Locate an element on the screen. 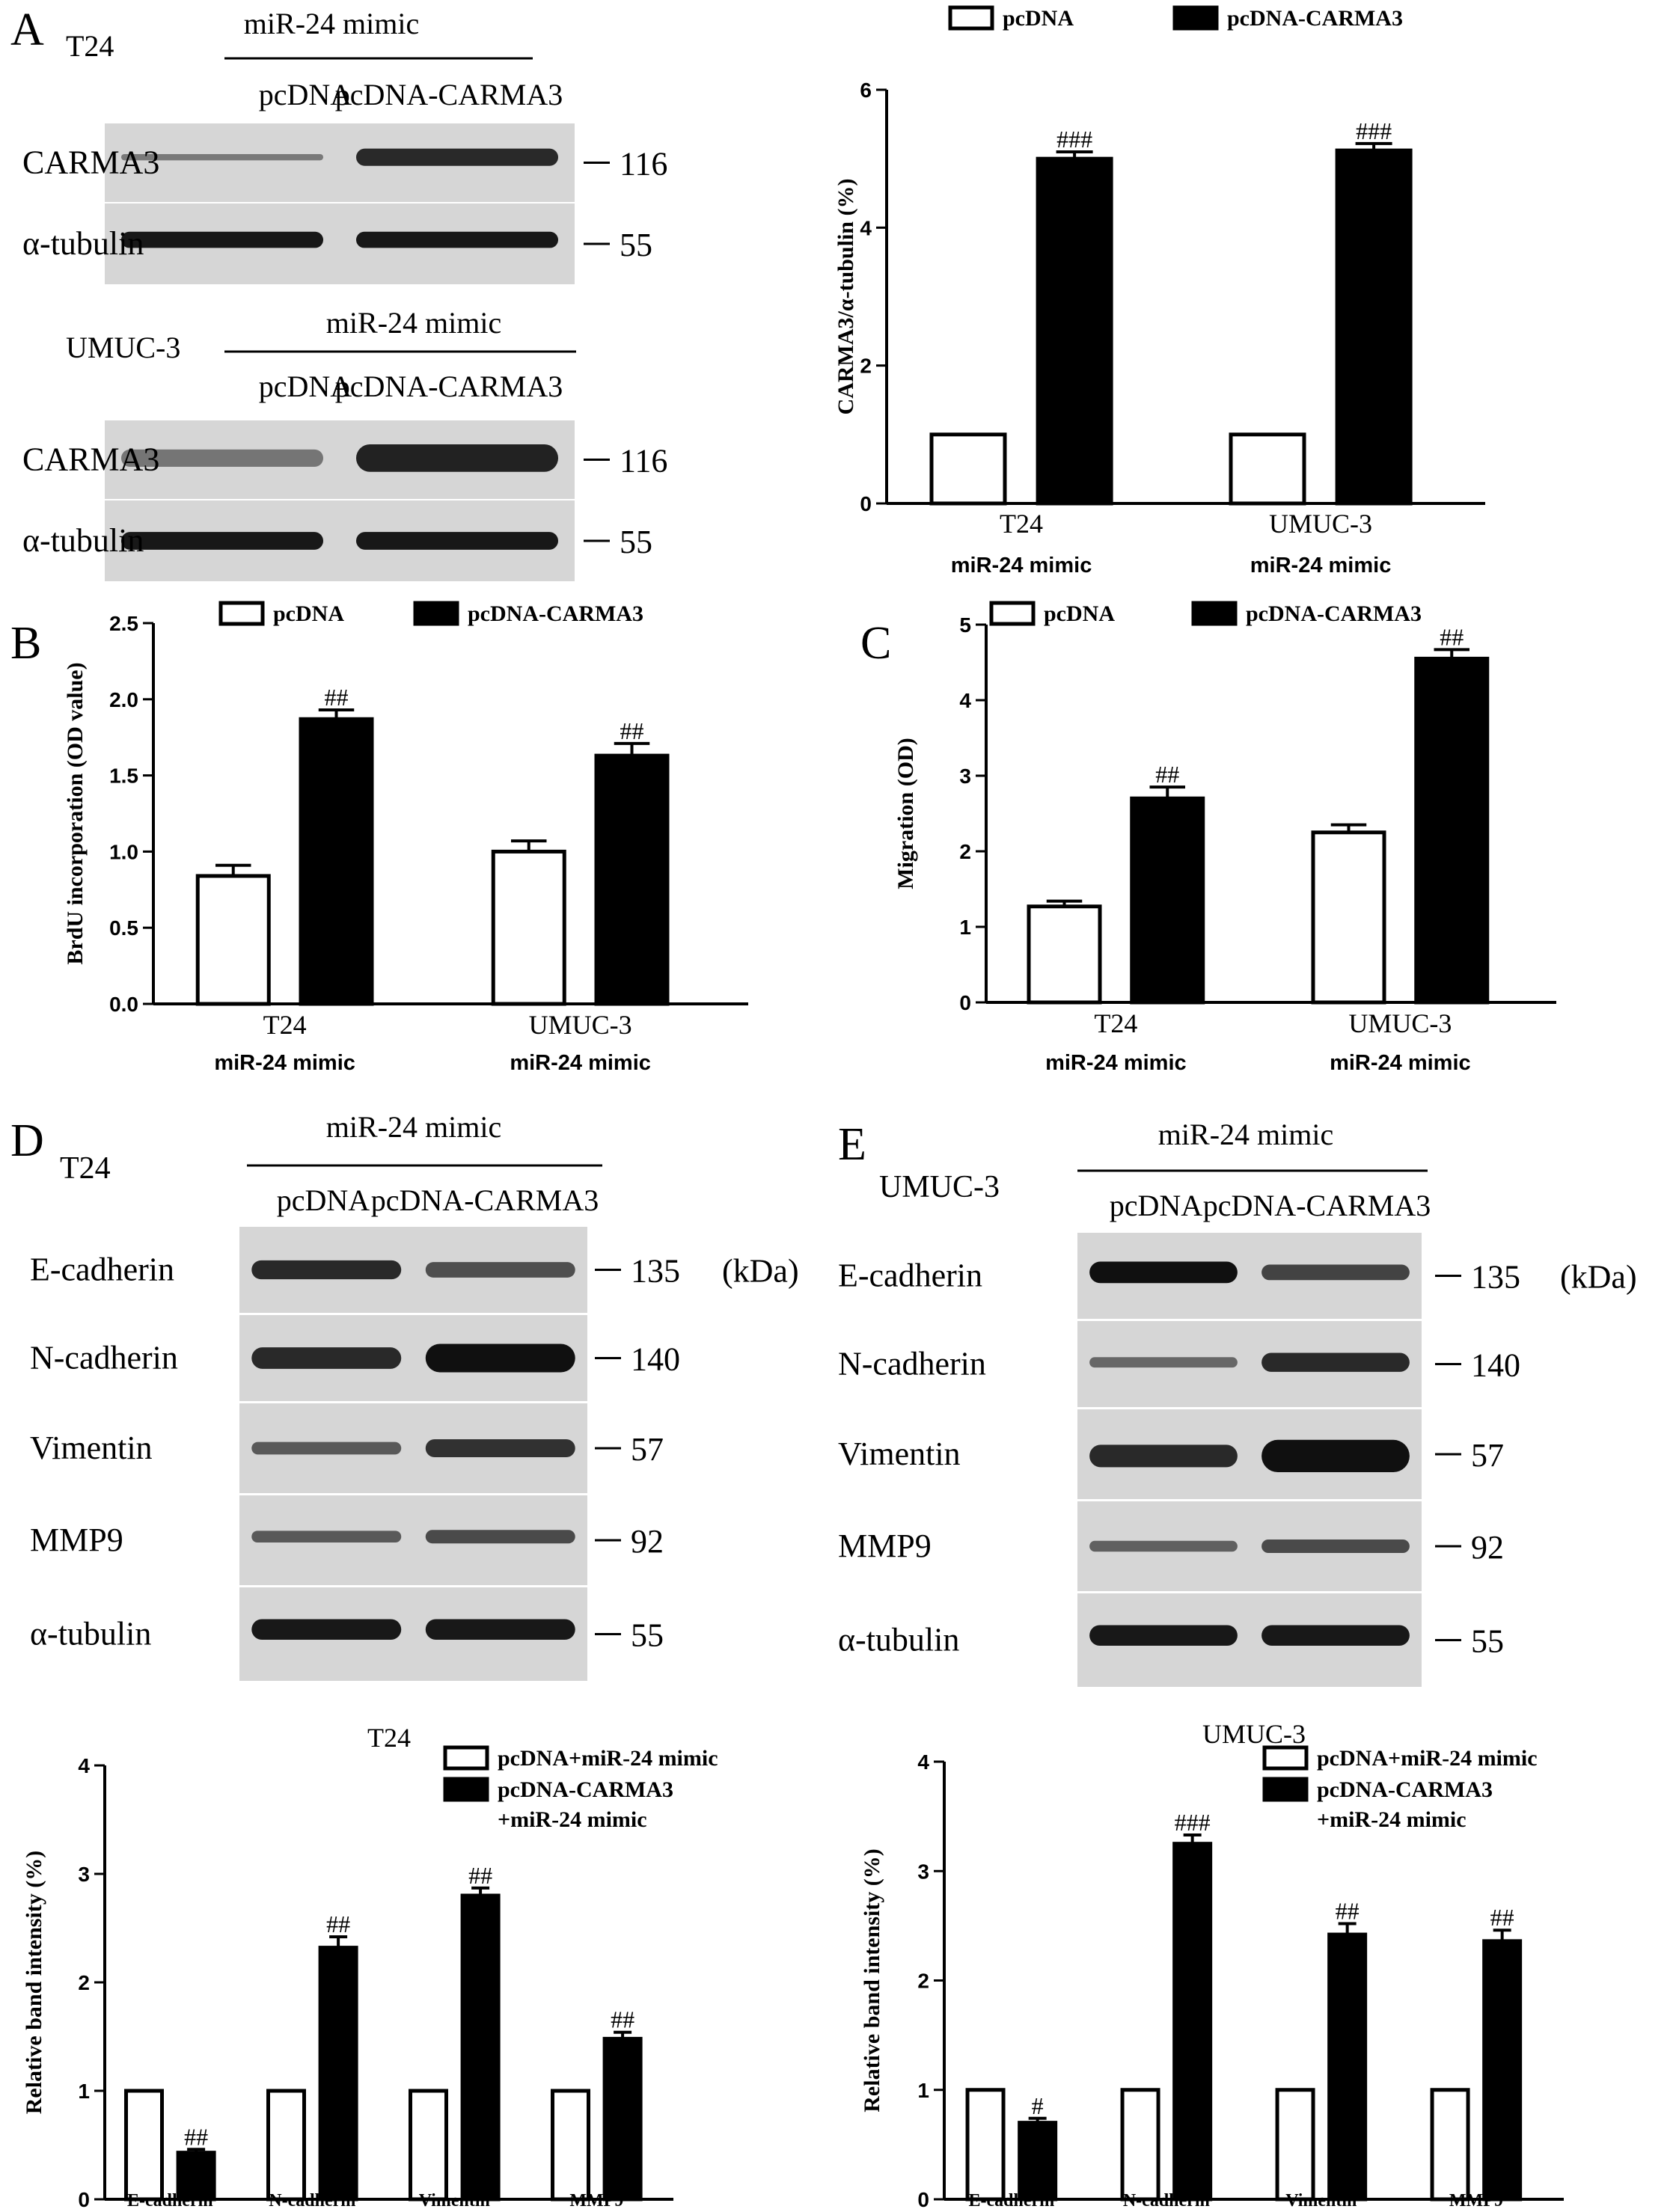  chart-title: T24 is located at coordinates (389, 1738).